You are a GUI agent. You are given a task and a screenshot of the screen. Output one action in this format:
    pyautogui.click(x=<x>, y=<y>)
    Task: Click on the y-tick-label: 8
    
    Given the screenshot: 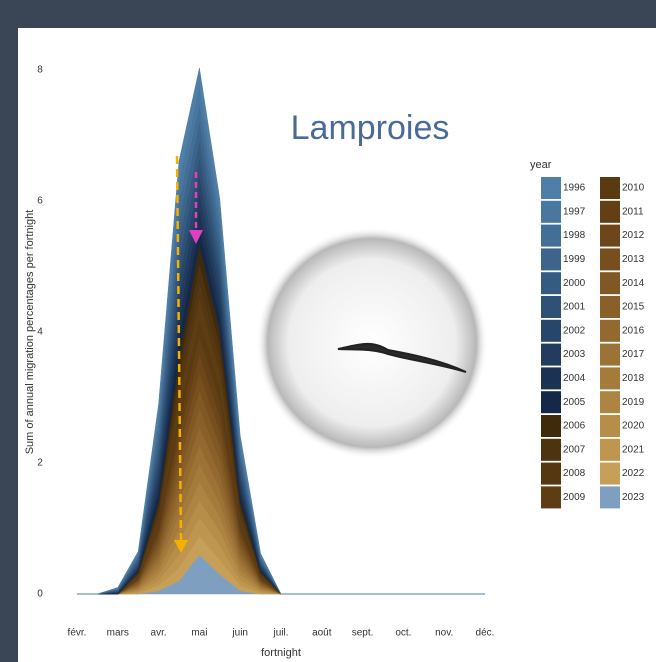 What is the action you would take?
    pyautogui.click(x=40, y=70)
    